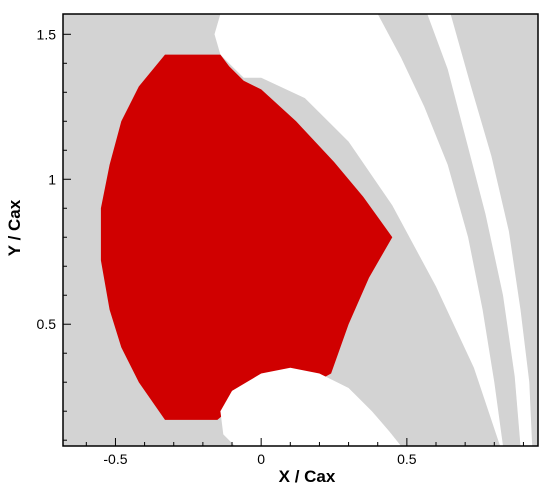  What do you see at coordinates (47, 324) in the screenshot?
I see `y-tick-label: 0.5` at bounding box center [47, 324].